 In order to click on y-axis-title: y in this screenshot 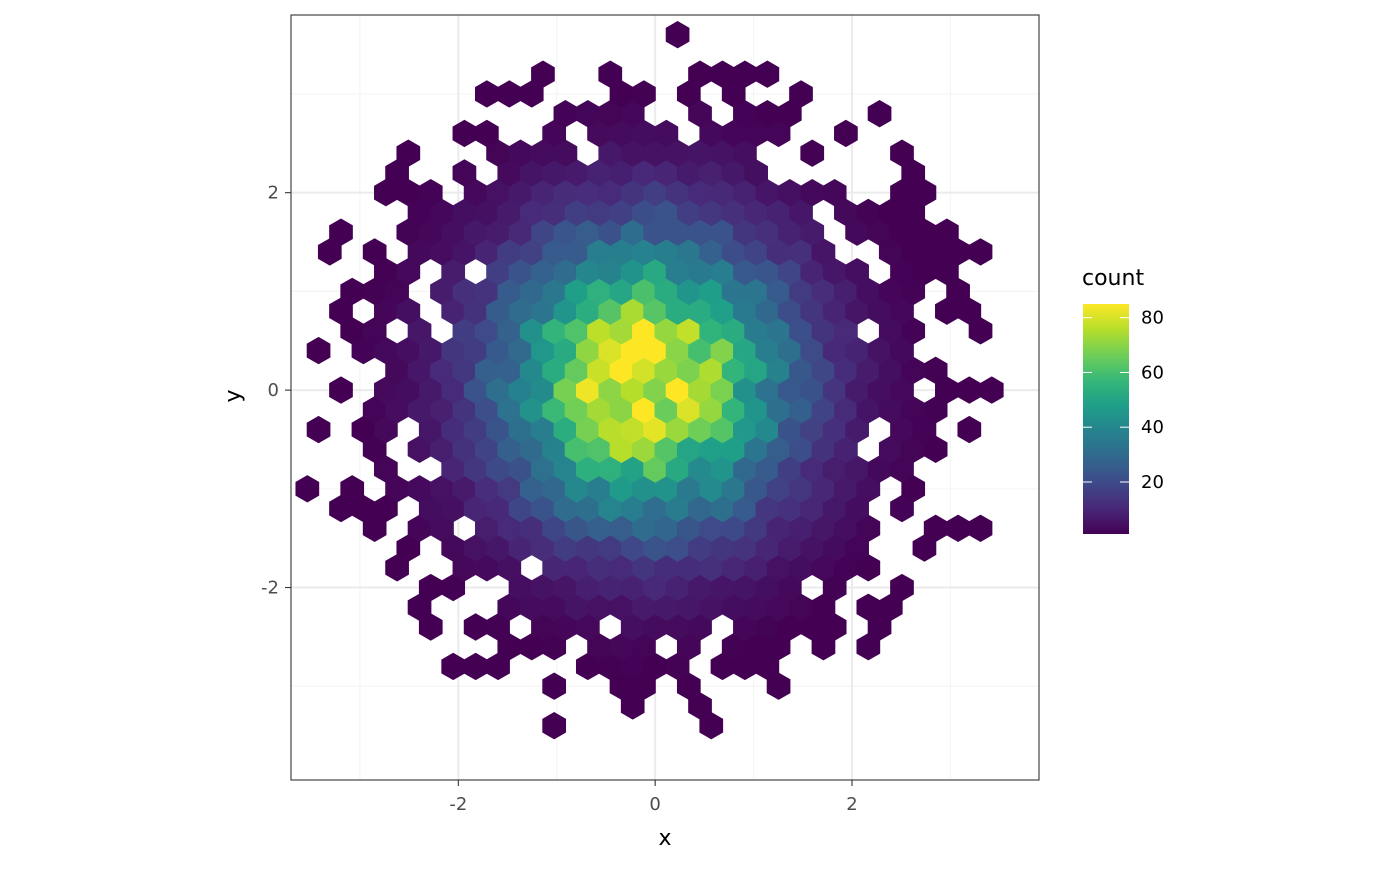, I will do `click(233, 395)`.